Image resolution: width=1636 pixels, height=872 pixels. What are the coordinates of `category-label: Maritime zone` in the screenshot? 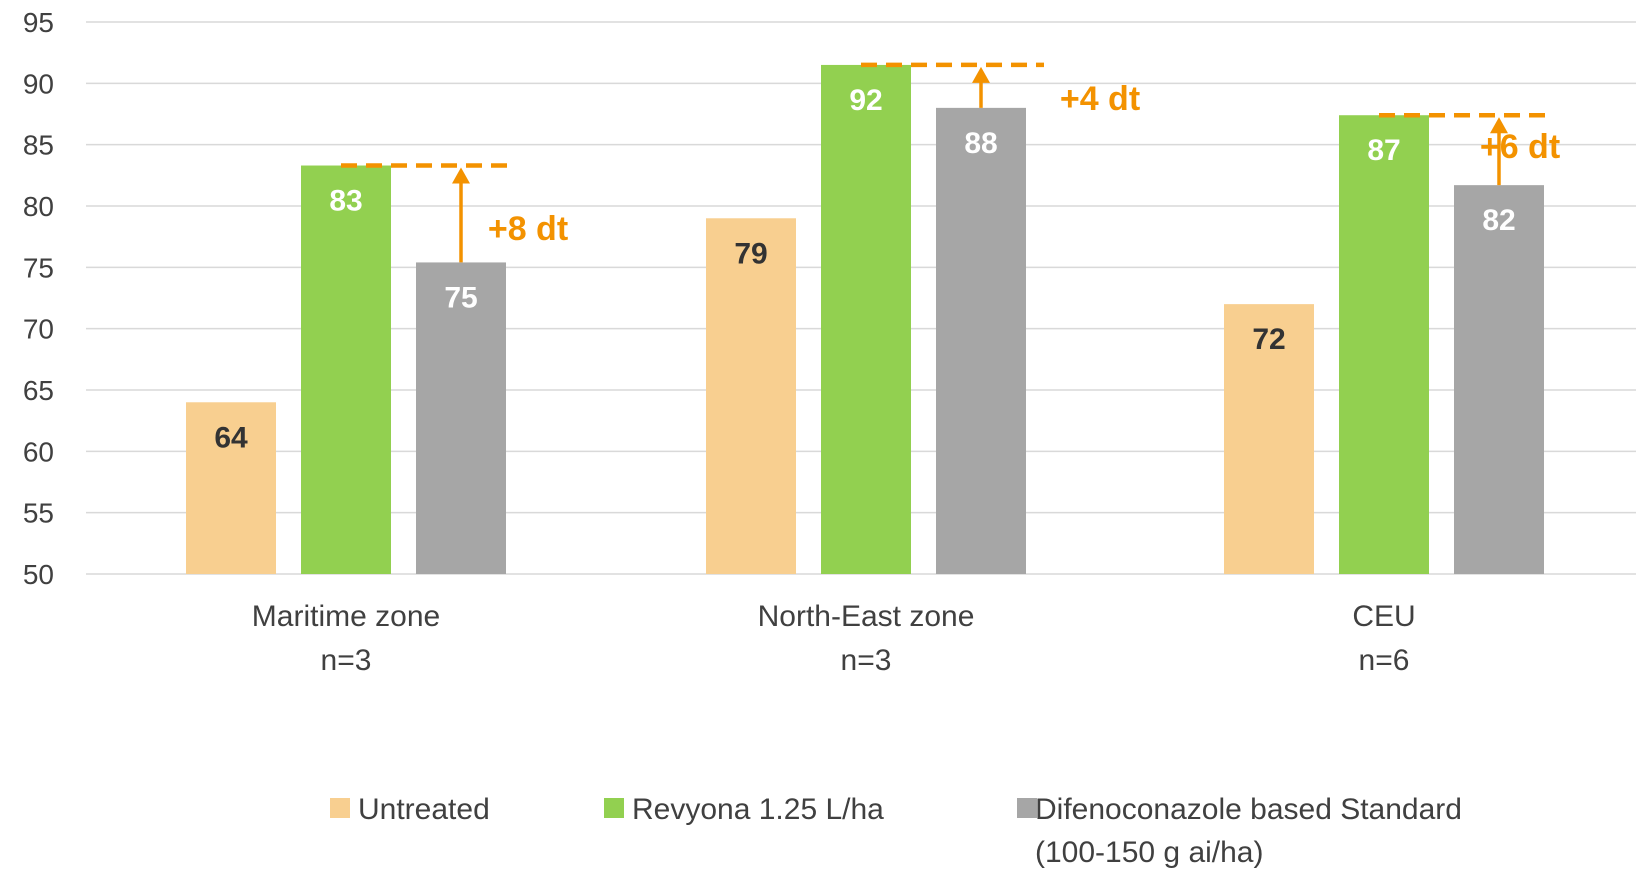 It's located at (346, 616).